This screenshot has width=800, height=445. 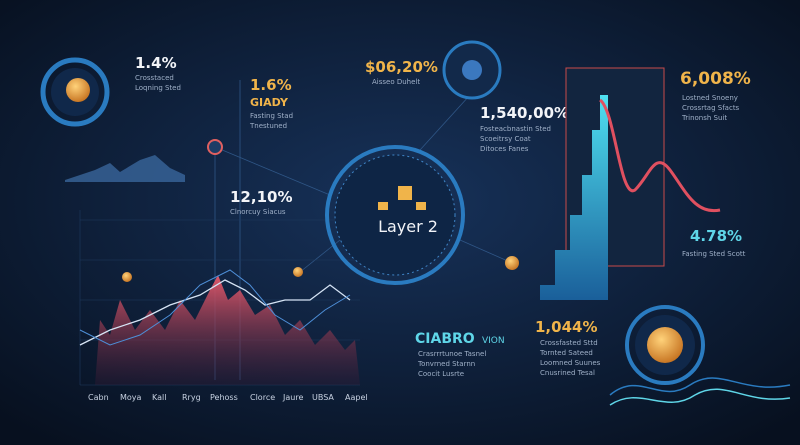 I want to click on note: Fasting Stad, so click(x=271, y=116).